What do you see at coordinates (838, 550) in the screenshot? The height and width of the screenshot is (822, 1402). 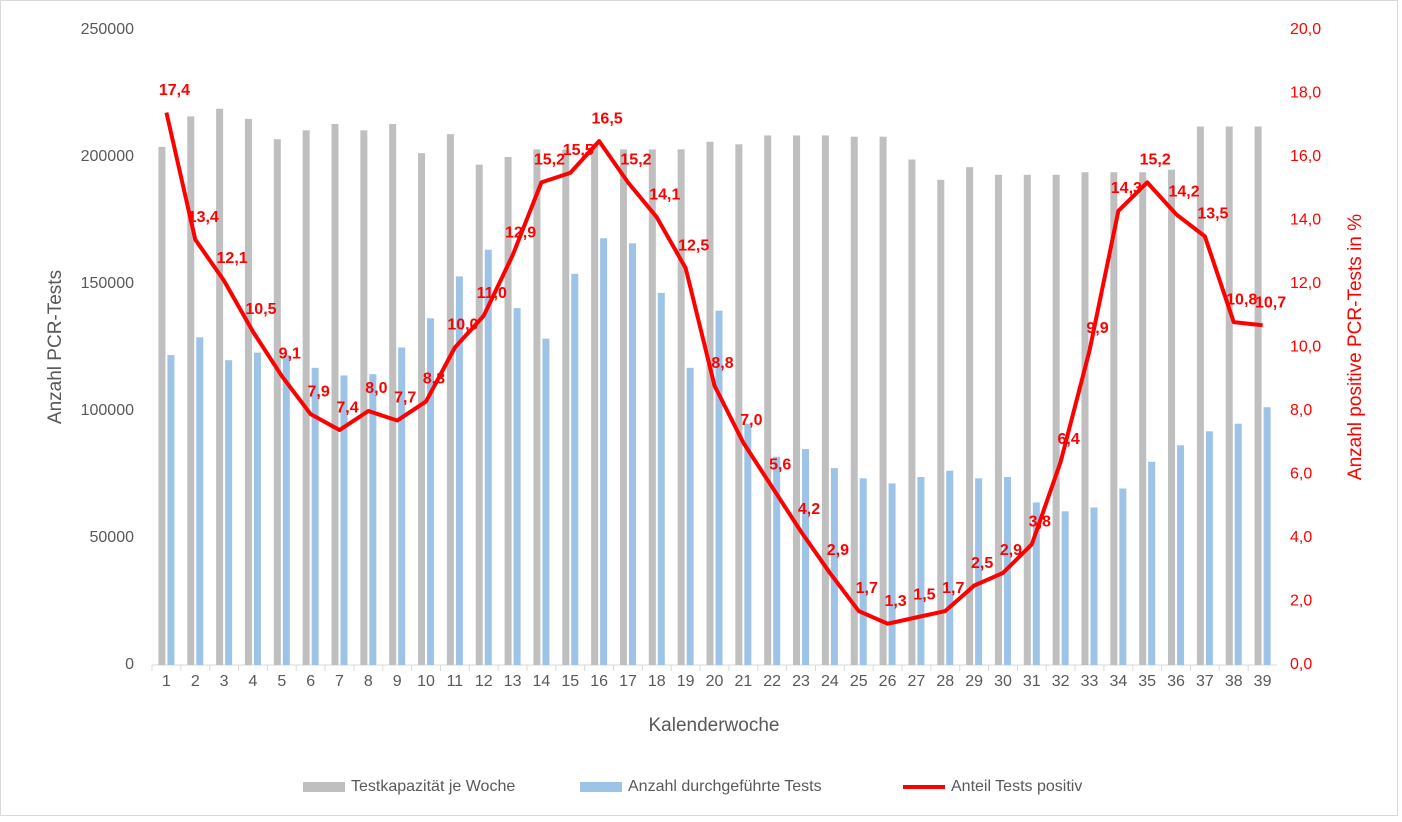 I see `value-label: 2,9` at bounding box center [838, 550].